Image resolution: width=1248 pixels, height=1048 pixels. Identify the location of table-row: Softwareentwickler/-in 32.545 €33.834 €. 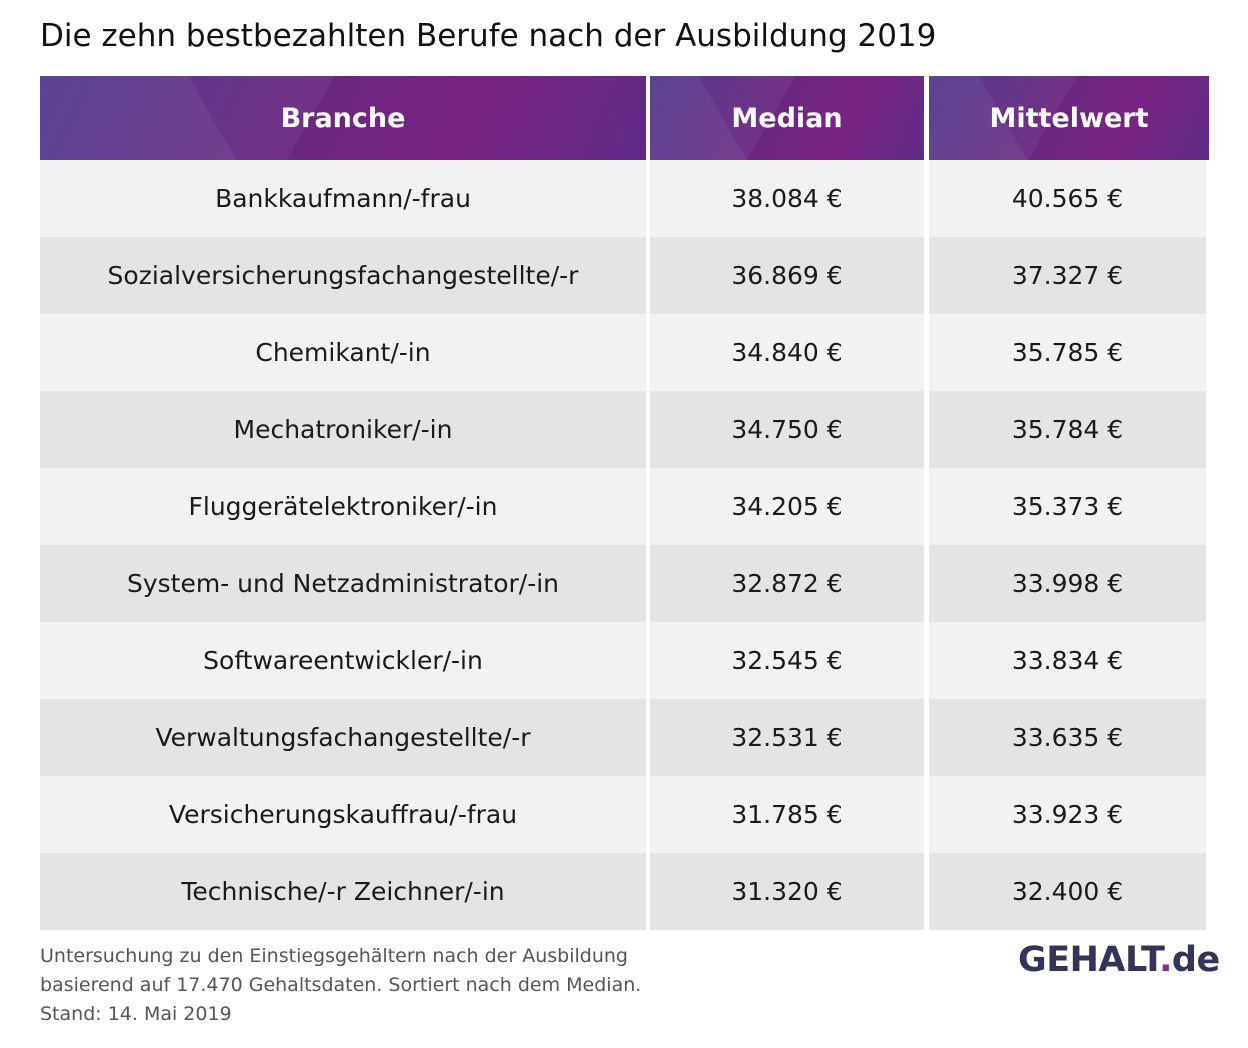
(624, 660).